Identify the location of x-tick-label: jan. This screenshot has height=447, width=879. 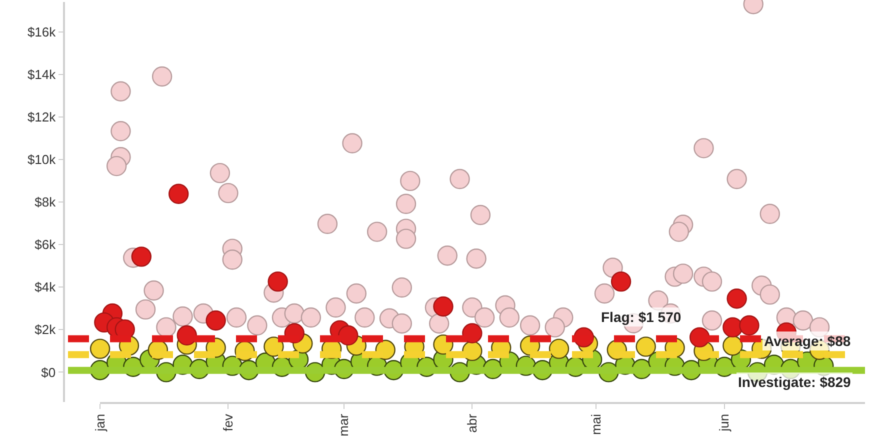
(100, 423).